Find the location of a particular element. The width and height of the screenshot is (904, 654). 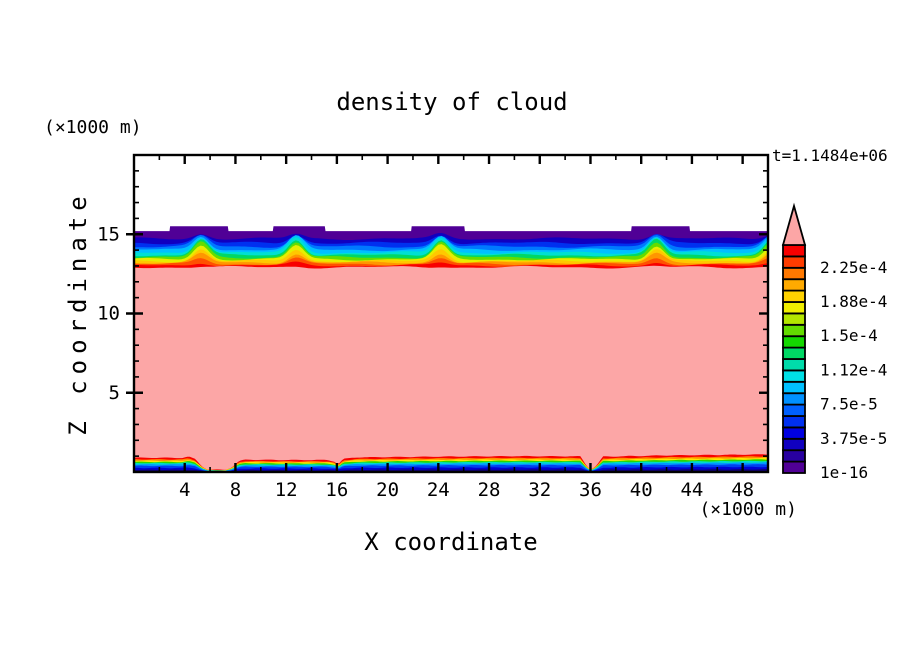

z-tick-label: 5 is located at coordinates (114, 393).